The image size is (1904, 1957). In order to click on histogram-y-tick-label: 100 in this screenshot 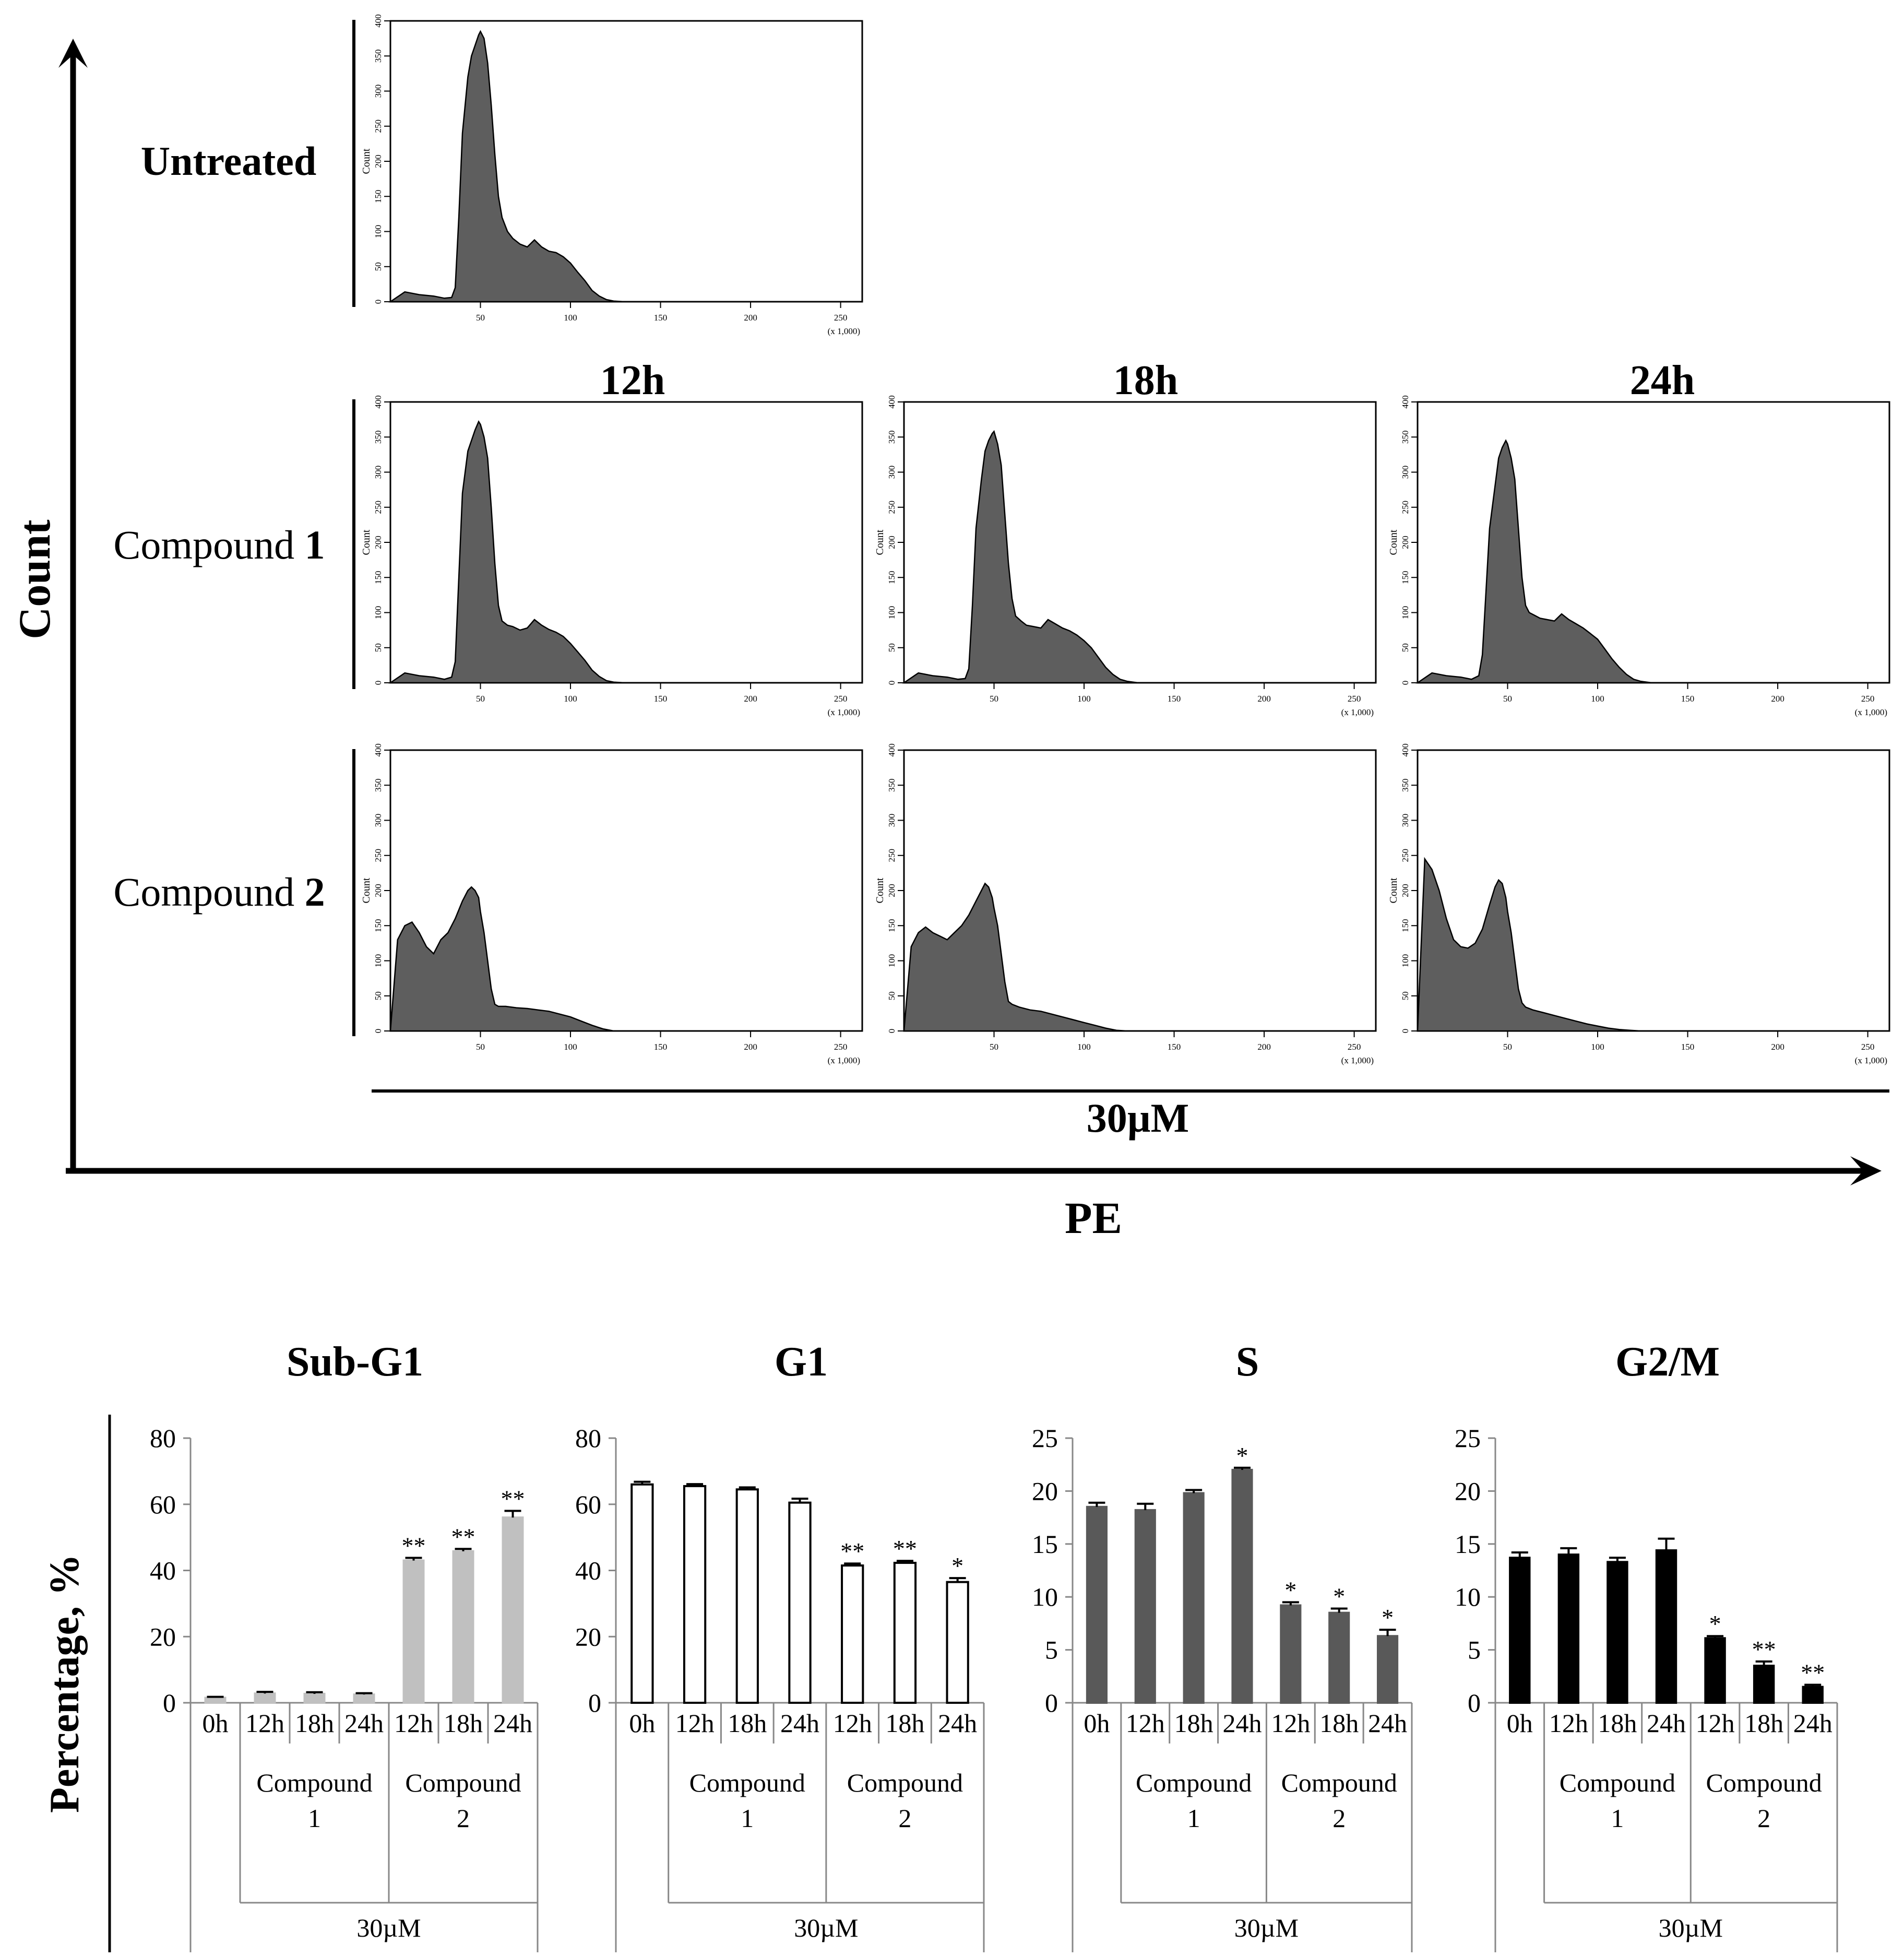, I will do `click(892, 961)`.